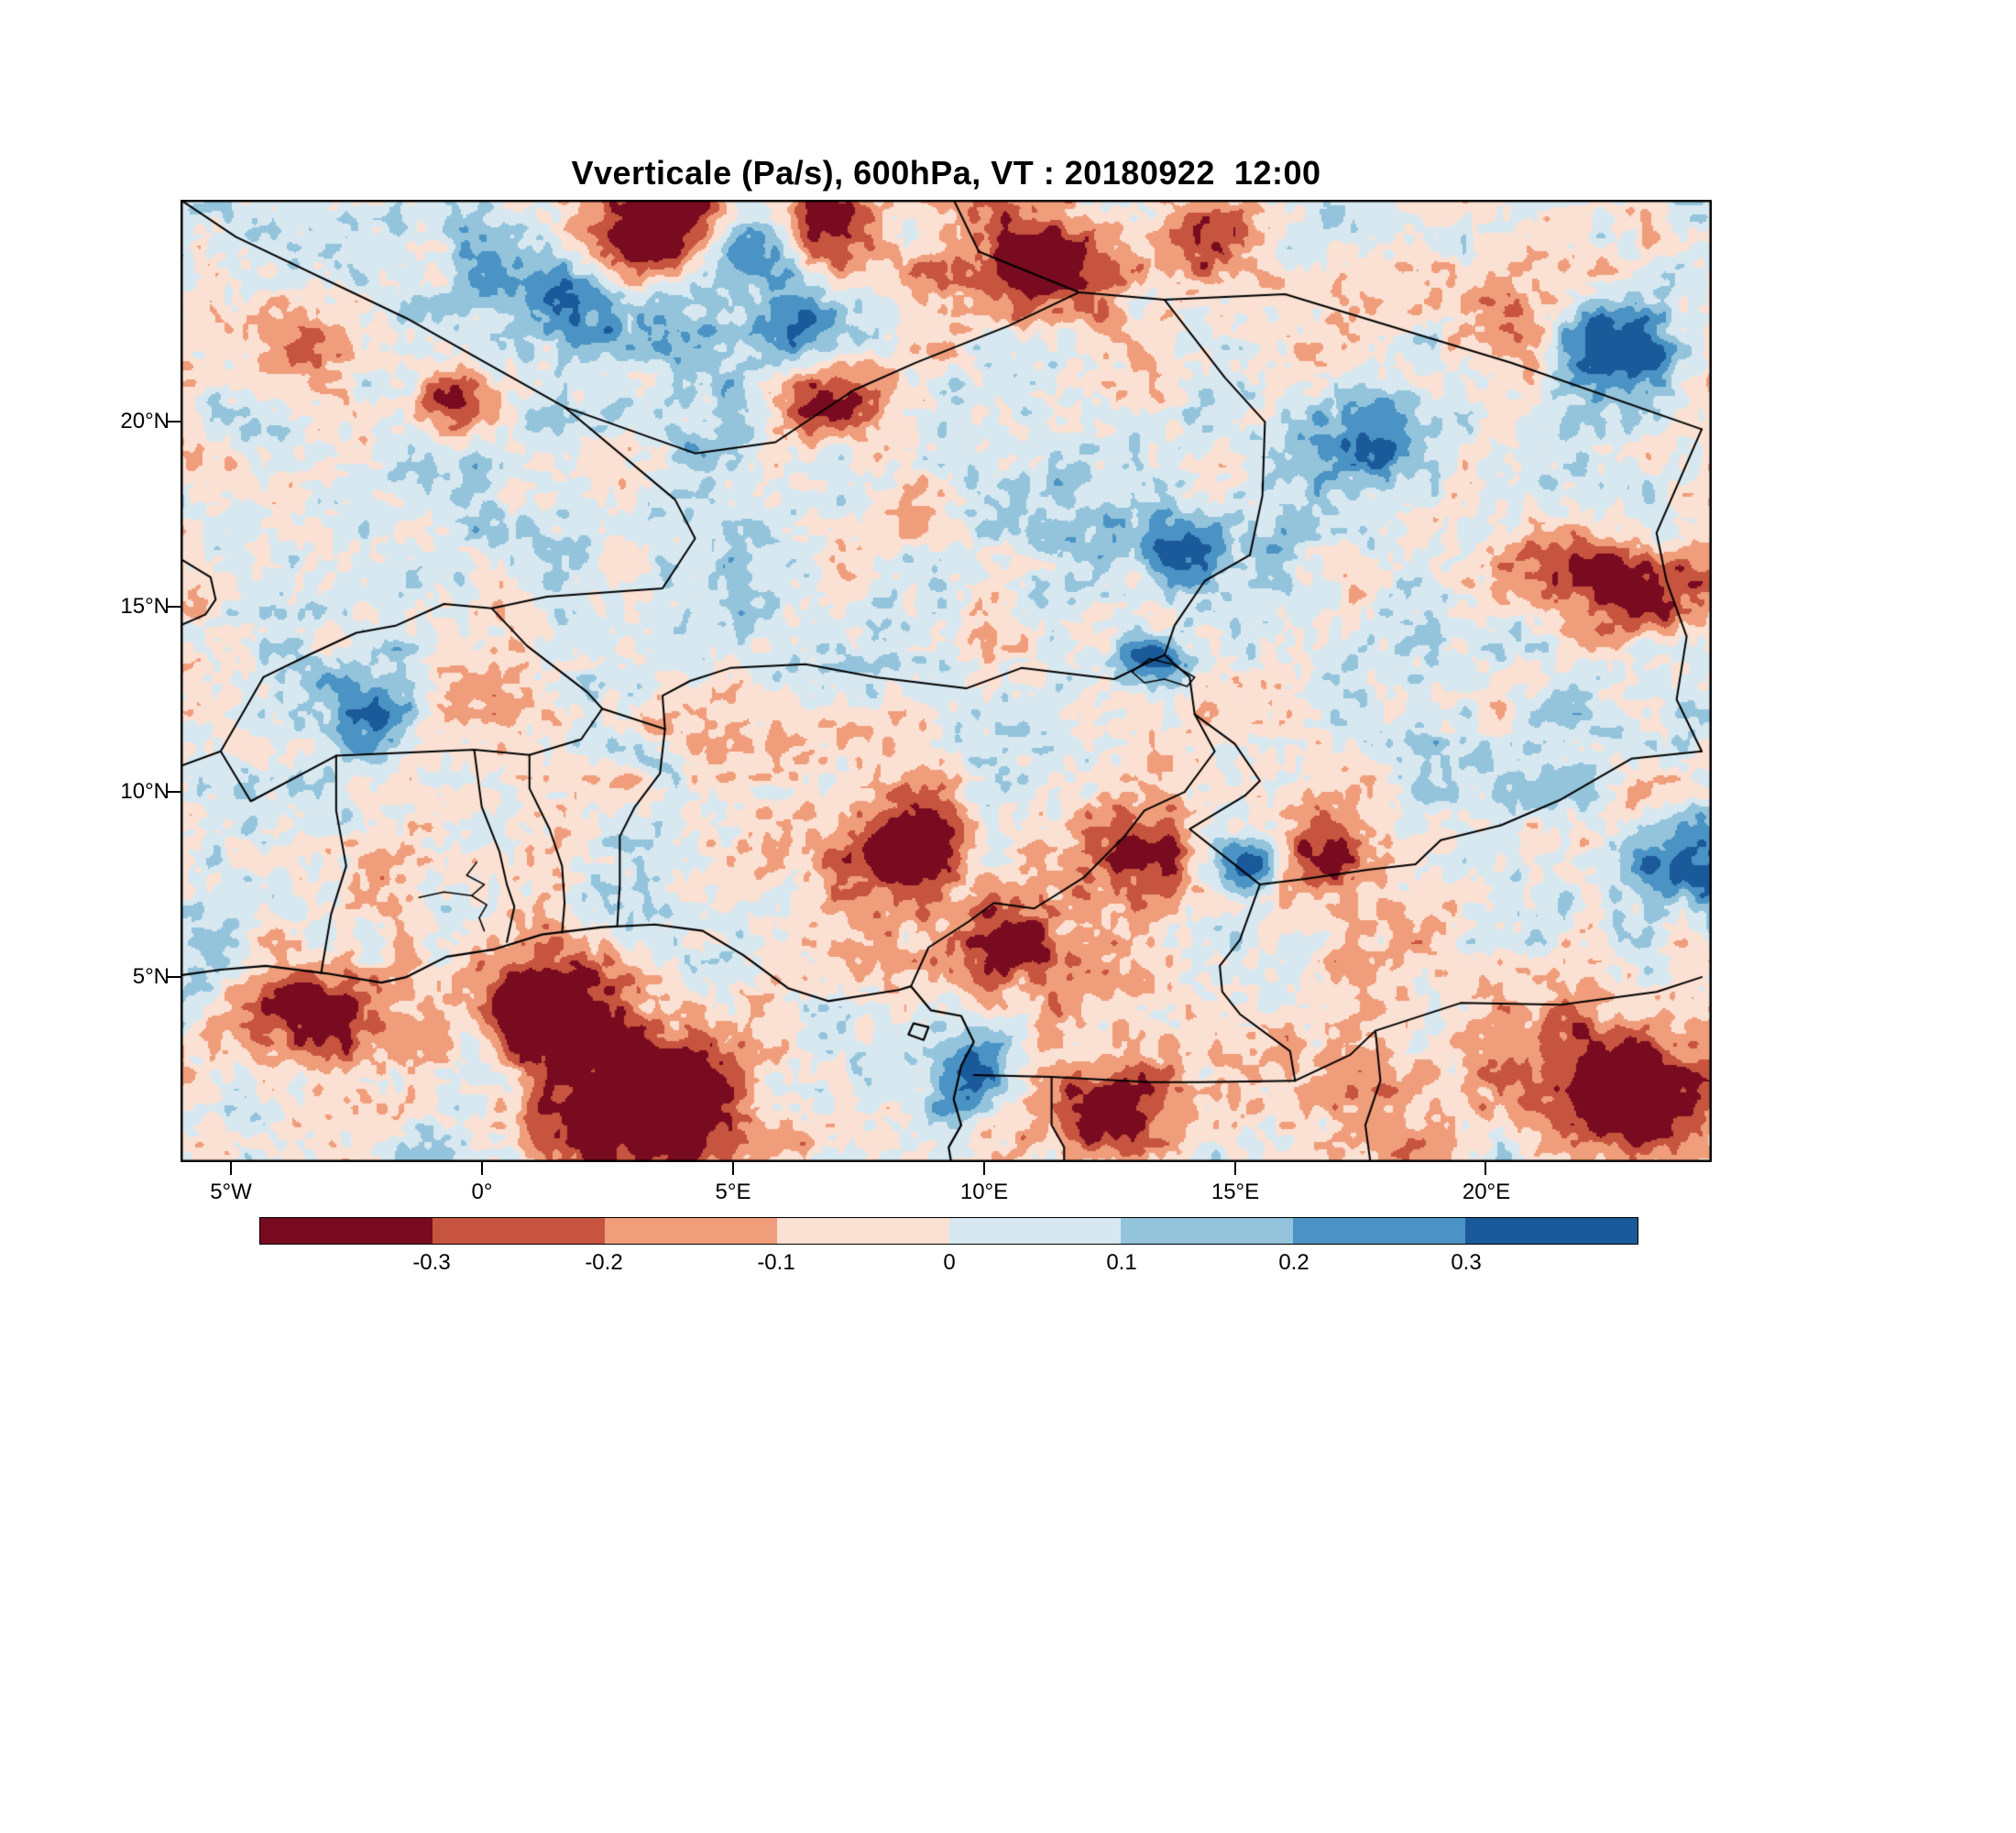 The height and width of the screenshot is (1833, 2016). I want to click on y-axis-label: 20°N, so click(145, 421).